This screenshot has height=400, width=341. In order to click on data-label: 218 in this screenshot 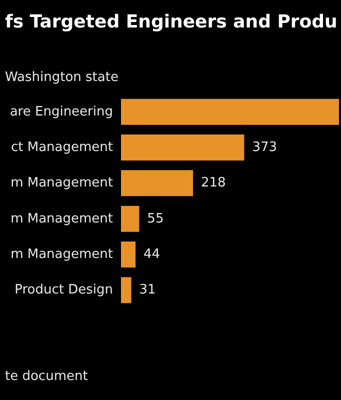, I will do `click(213, 183)`.